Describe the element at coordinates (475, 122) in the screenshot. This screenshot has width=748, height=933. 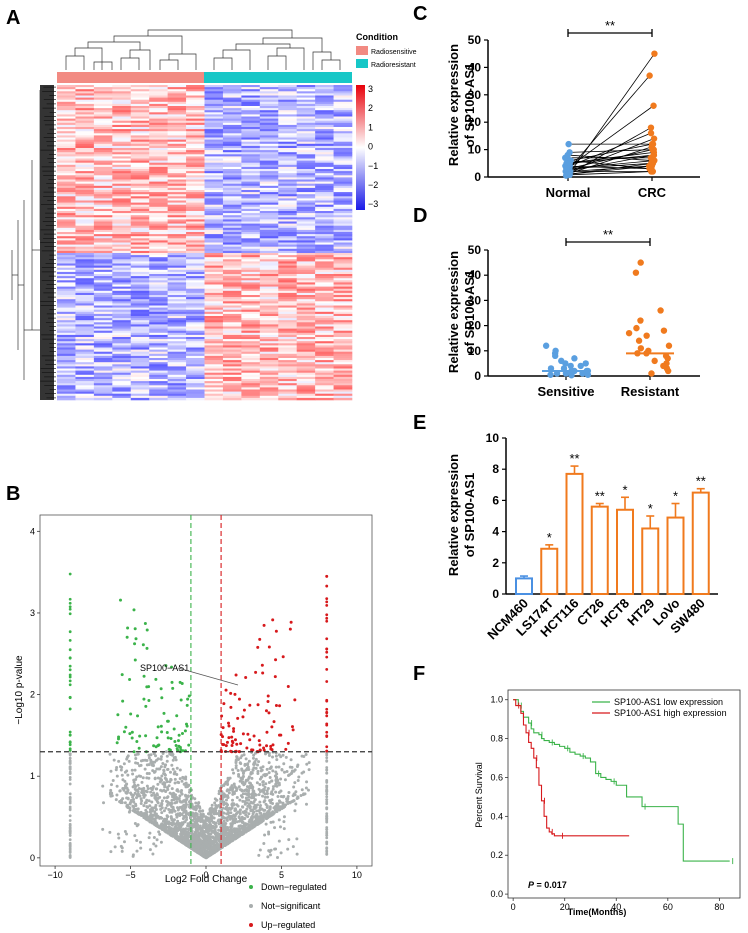
I see `panel-c-ytick-label: 20` at that location.